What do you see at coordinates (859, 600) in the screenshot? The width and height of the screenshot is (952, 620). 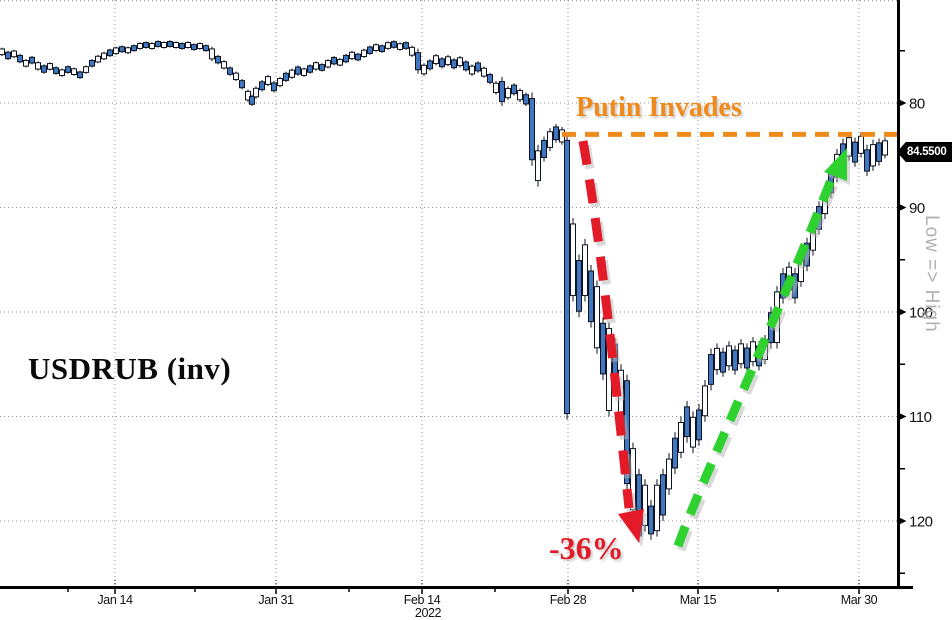 I see `x-tick-label: Mar 30` at bounding box center [859, 600].